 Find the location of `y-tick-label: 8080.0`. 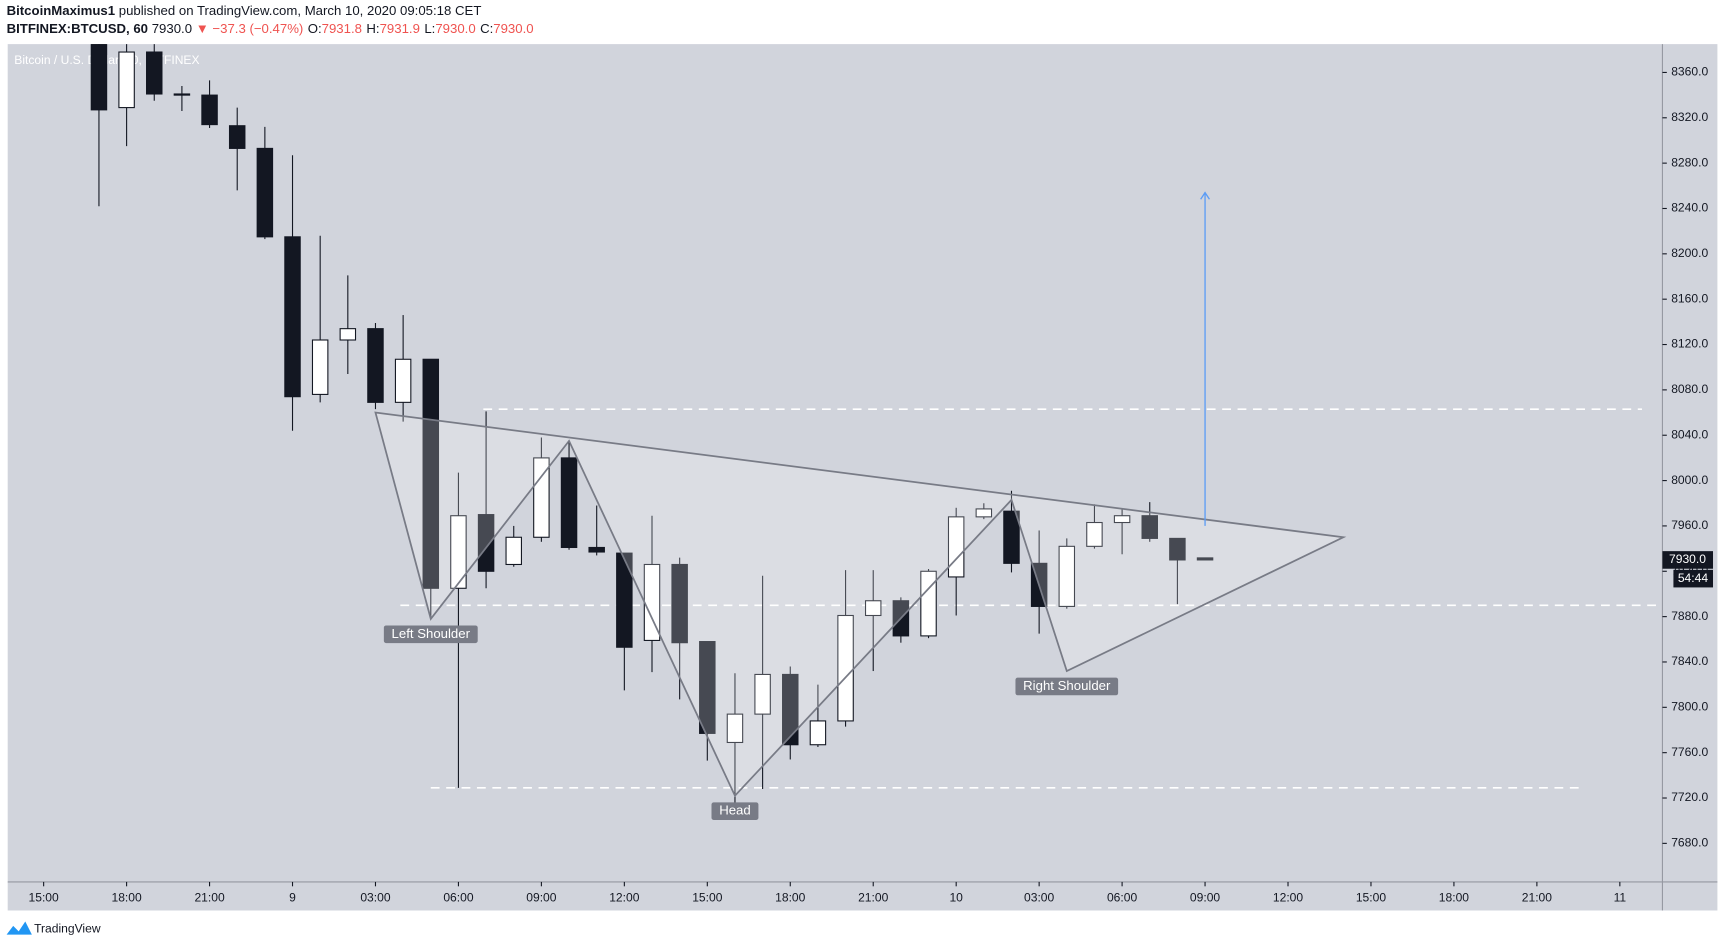

y-tick-label: 8080.0 is located at coordinates (1689, 389).